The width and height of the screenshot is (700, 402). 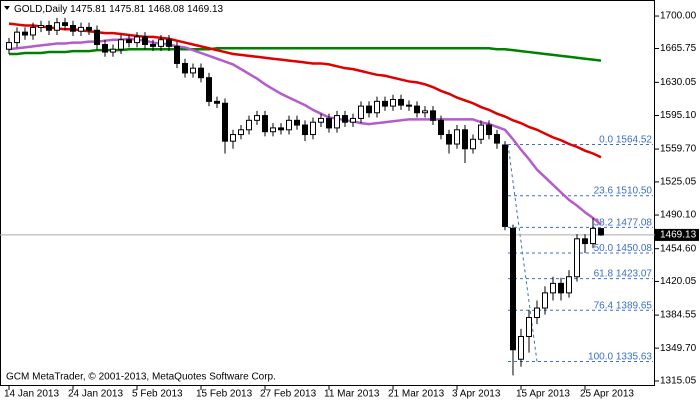 I want to click on fib-price: 1477.08, so click(x=634, y=222).